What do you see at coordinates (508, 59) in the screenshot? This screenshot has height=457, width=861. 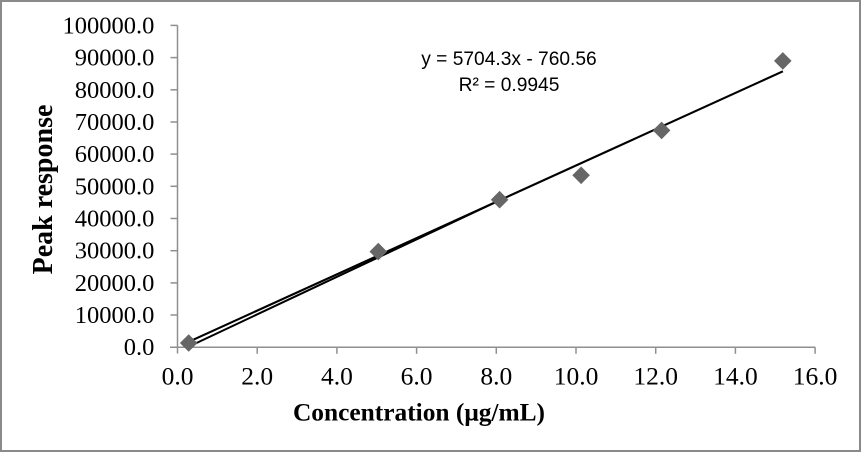 I see `svg-text: y = 5704.3x - 760.56` at bounding box center [508, 59].